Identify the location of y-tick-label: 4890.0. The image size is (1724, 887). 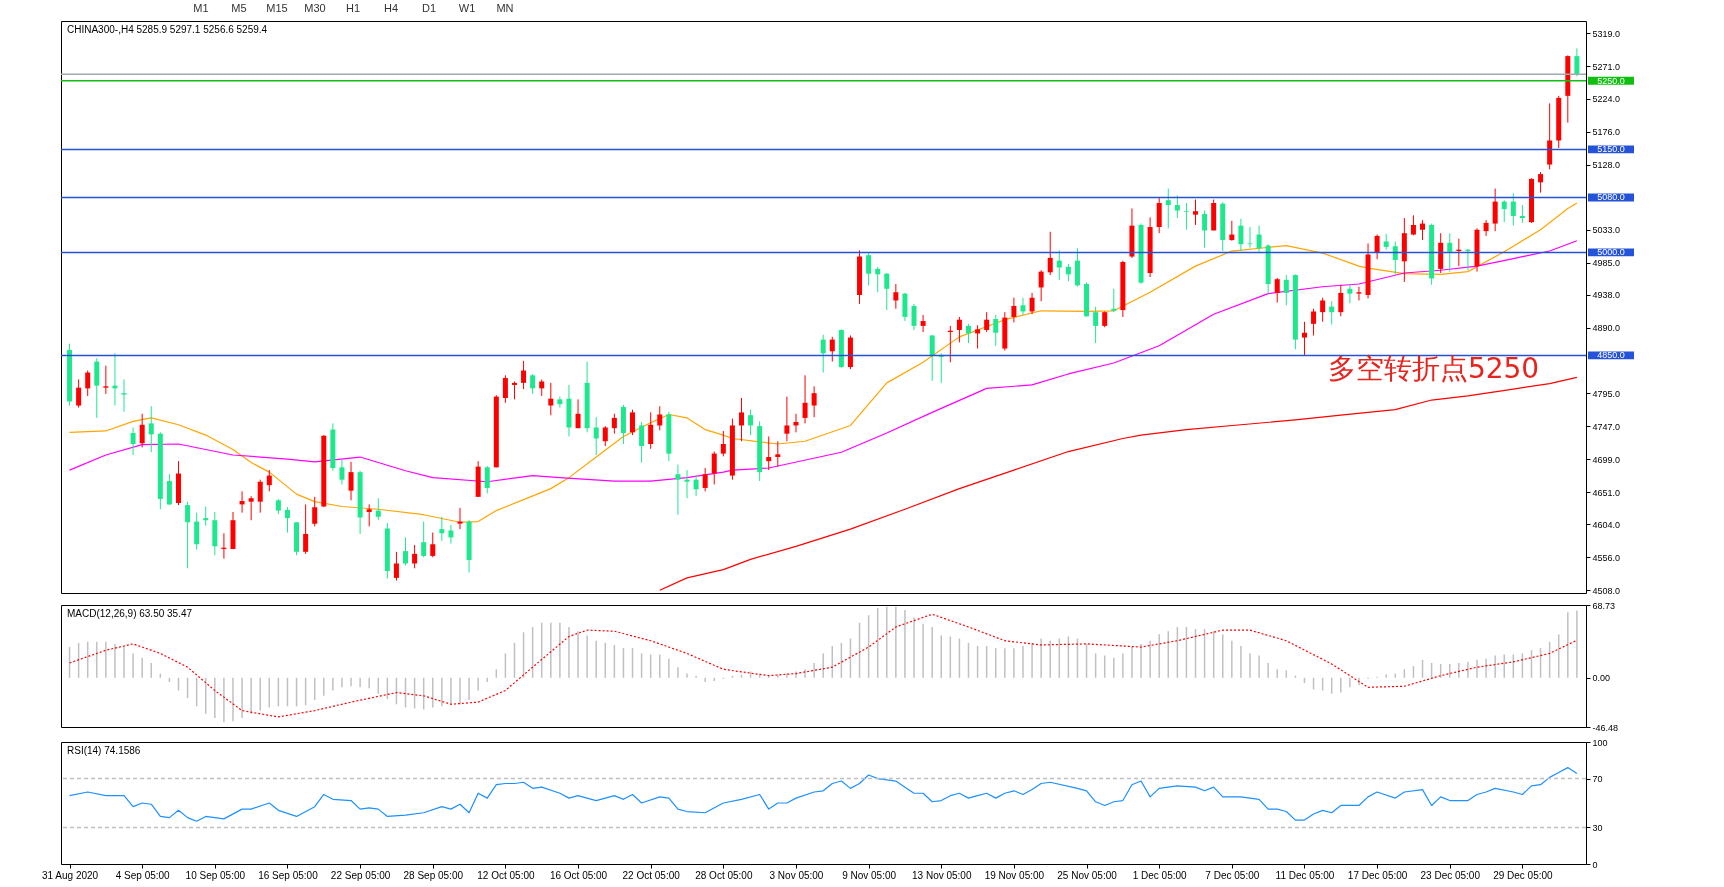
(1606, 328).